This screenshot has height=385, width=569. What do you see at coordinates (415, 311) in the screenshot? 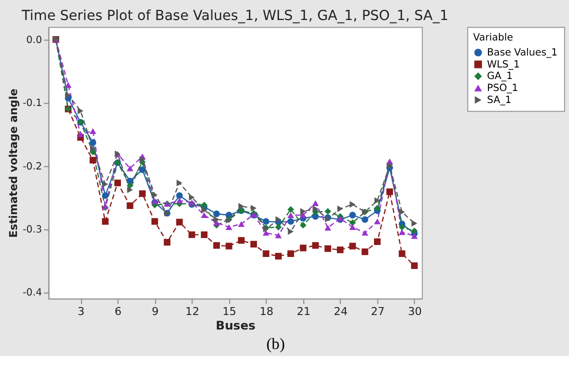
I see `x-tick-label: 30` at bounding box center [415, 311].